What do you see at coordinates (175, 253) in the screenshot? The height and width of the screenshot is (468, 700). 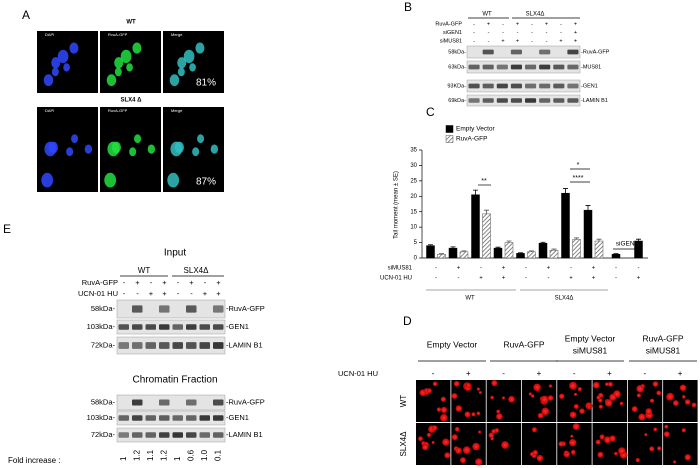 I see `section-title: Input` at bounding box center [175, 253].